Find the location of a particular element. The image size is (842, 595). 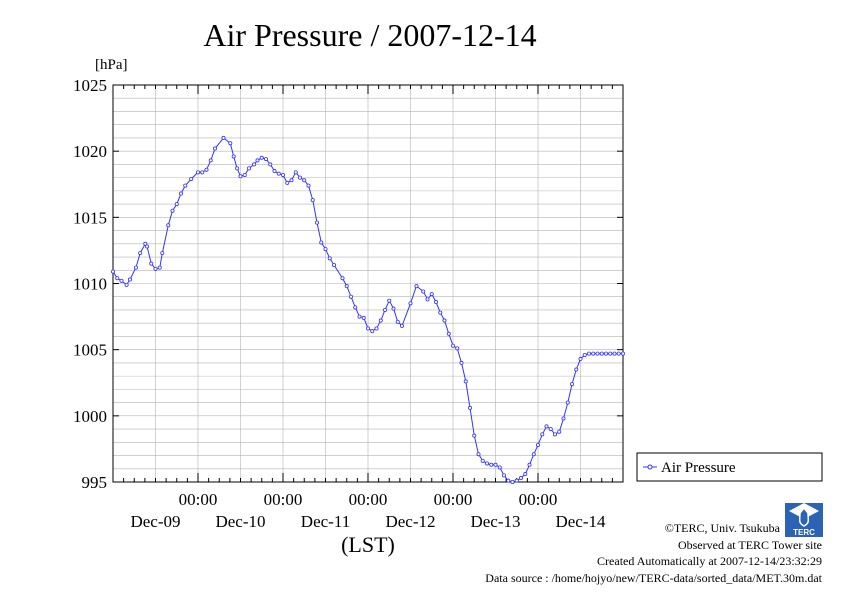

y-tick-label: 1000 is located at coordinates (90, 416).